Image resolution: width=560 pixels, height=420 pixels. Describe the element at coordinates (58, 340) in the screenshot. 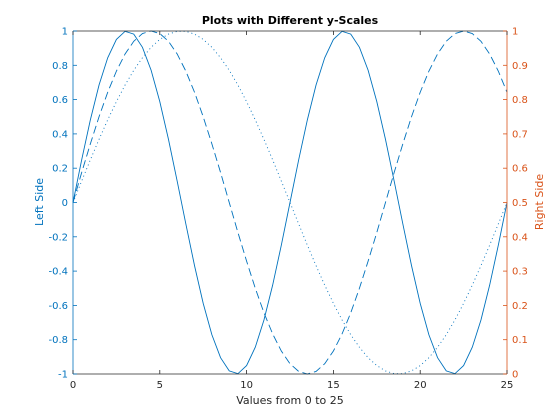

I see `y-left-tick-label: -0.8` at that location.